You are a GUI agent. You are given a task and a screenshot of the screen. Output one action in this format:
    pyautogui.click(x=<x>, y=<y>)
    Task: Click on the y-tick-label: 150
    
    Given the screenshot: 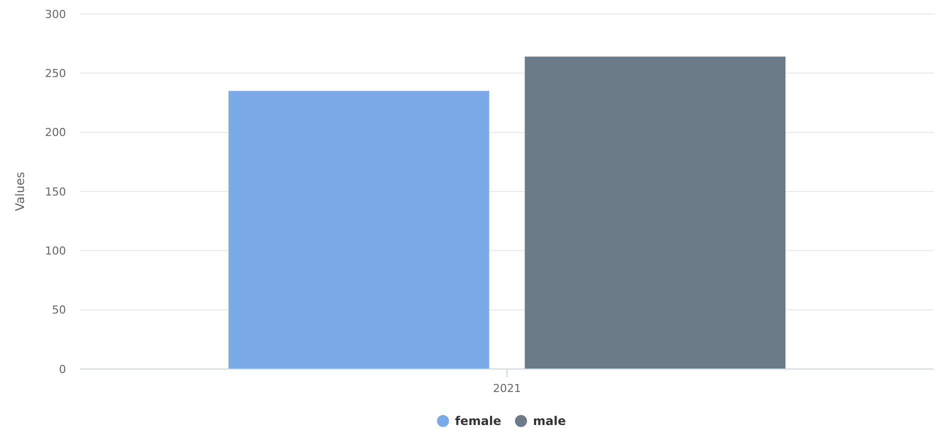 What is the action you would take?
    pyautogui.click(x=55, y=191)
    